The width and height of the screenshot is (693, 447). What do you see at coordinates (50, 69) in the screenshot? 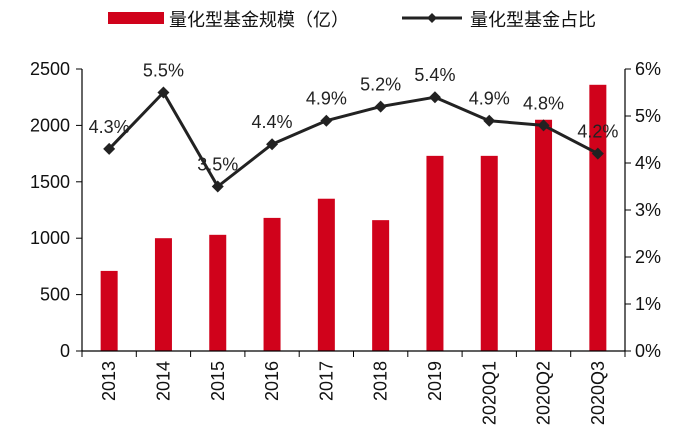
I see `y-left-tick-label: 2500` at bounding box center [50, 69].